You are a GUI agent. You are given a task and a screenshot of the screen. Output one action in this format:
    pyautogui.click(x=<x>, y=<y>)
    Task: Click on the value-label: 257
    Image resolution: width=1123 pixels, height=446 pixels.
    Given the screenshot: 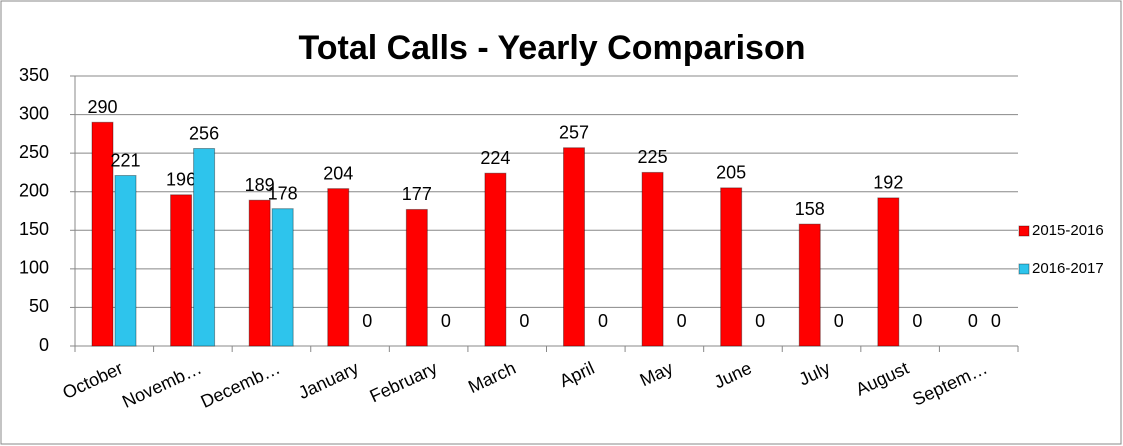 What is the action you would take?
    pyautogui.click(x=574, y=132)
    